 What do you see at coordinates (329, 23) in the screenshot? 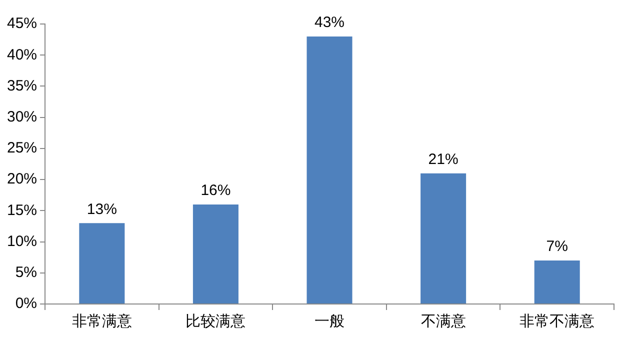
I see `data-label: 43%` at bounding box center [329, 23].